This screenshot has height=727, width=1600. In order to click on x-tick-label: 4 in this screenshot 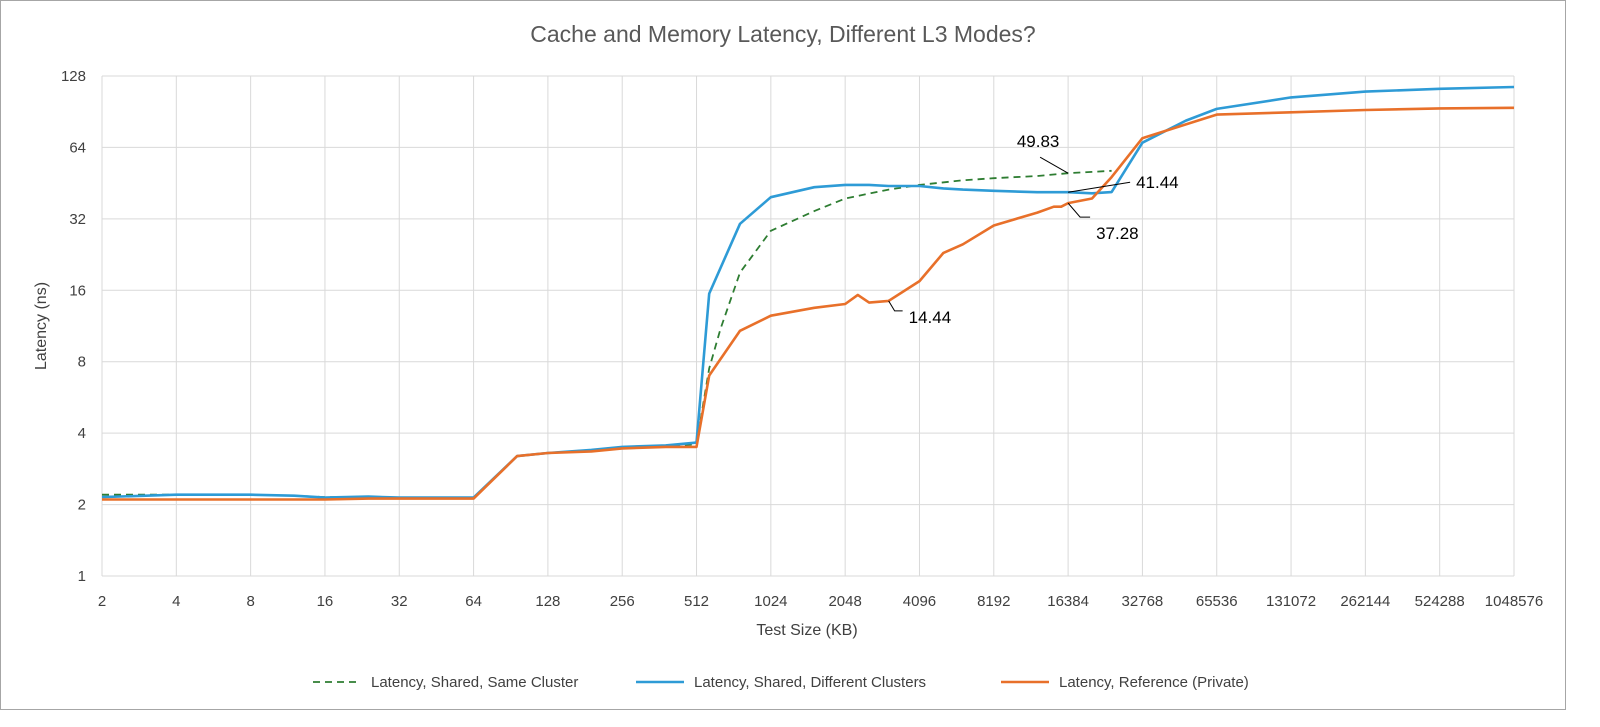, I will do `click(176, 601)`.